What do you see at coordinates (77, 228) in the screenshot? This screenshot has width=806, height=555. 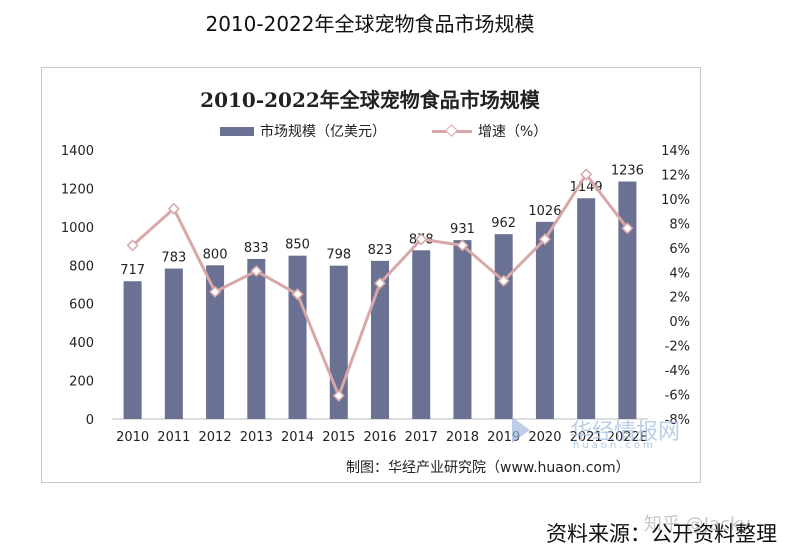 I see `left-axis-tick-label: 1000` at bounding box center [77, 228].